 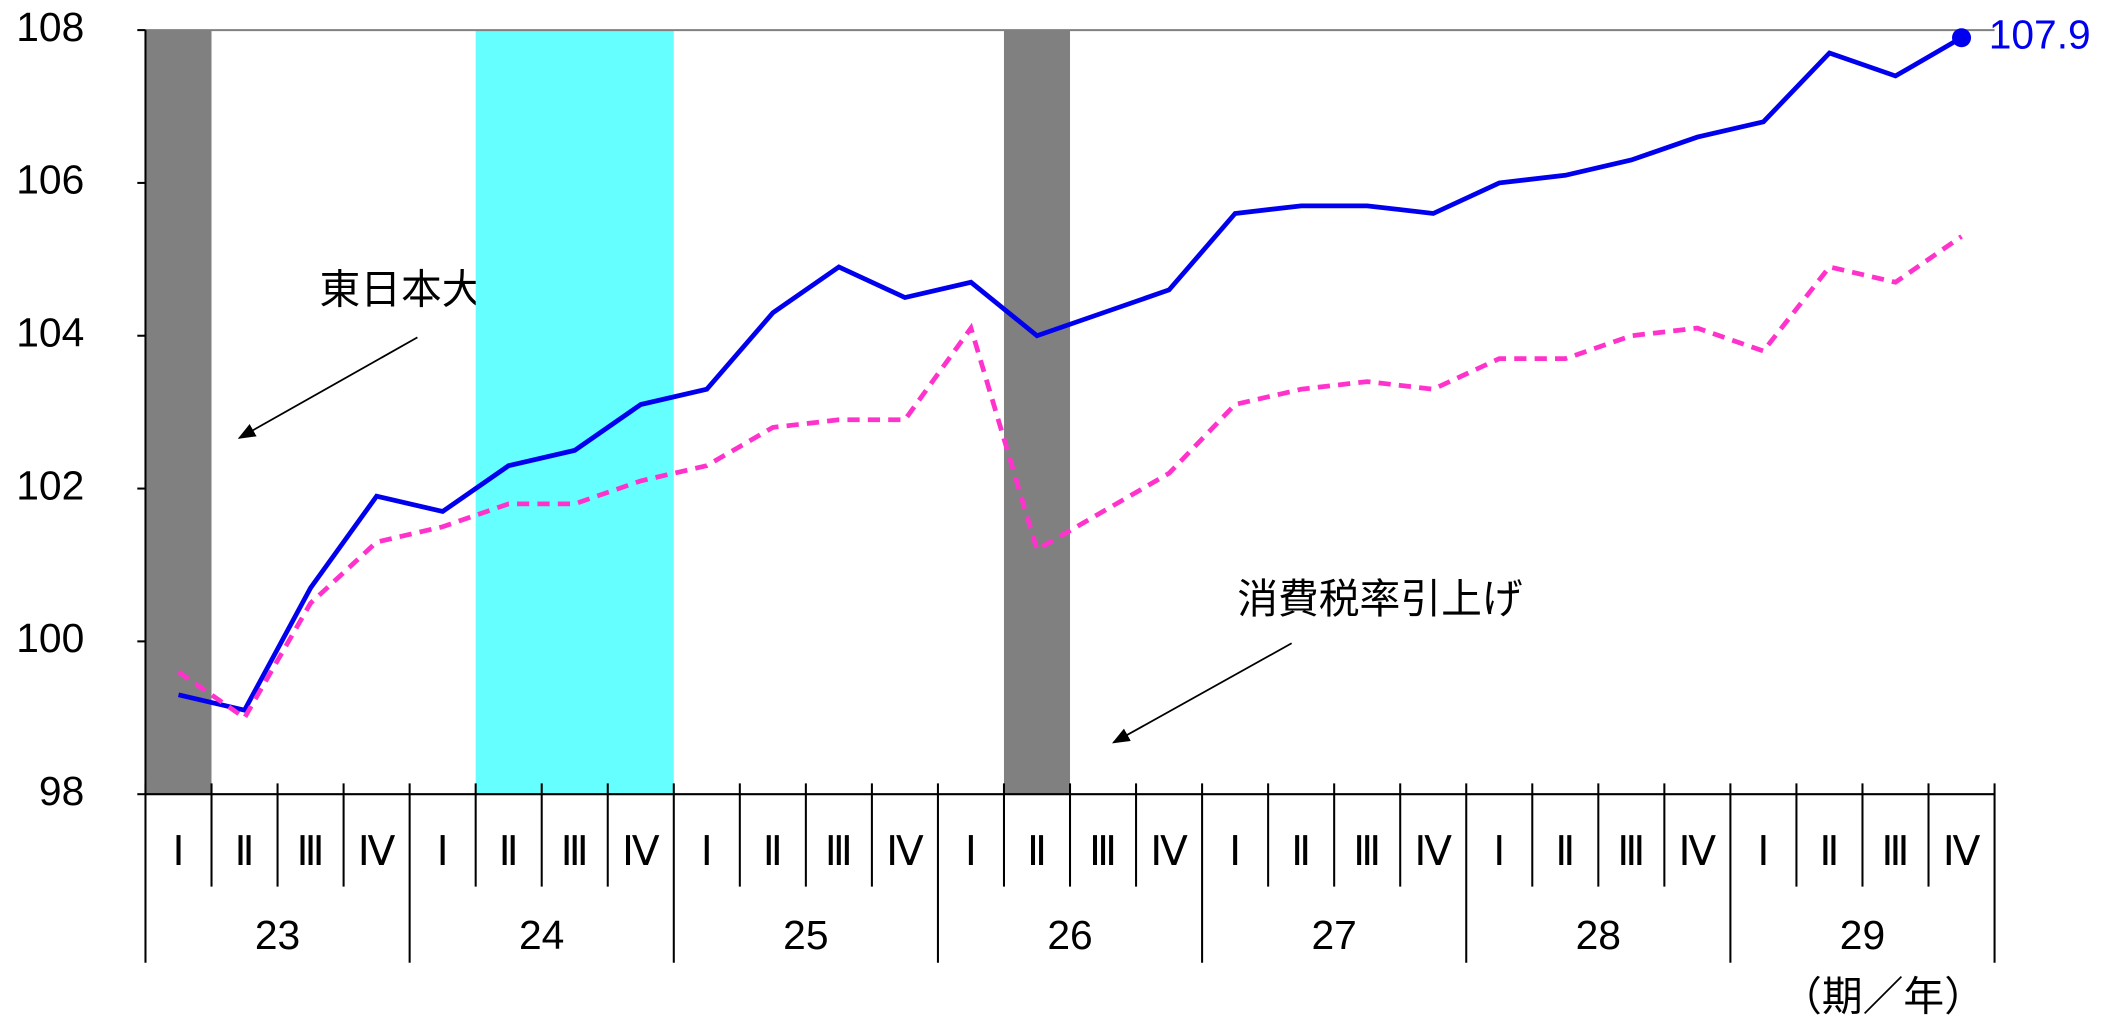 I want to click on year-label: 29, so click(x=1862, y=935).